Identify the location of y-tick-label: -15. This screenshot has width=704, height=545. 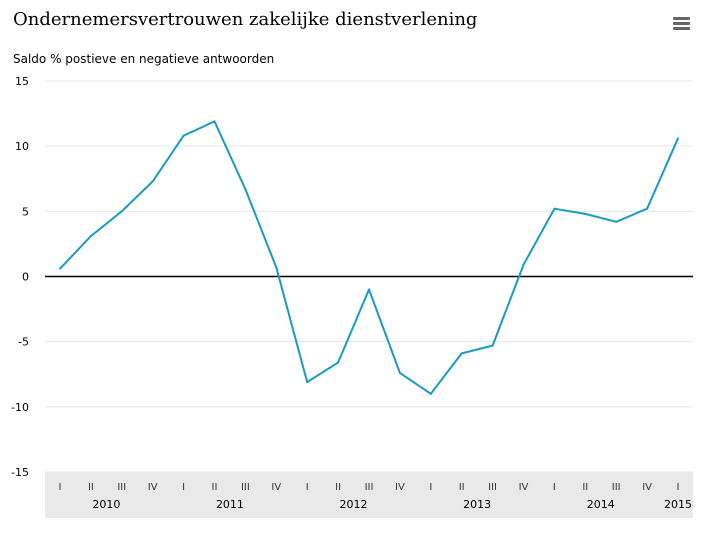
(20, 472).